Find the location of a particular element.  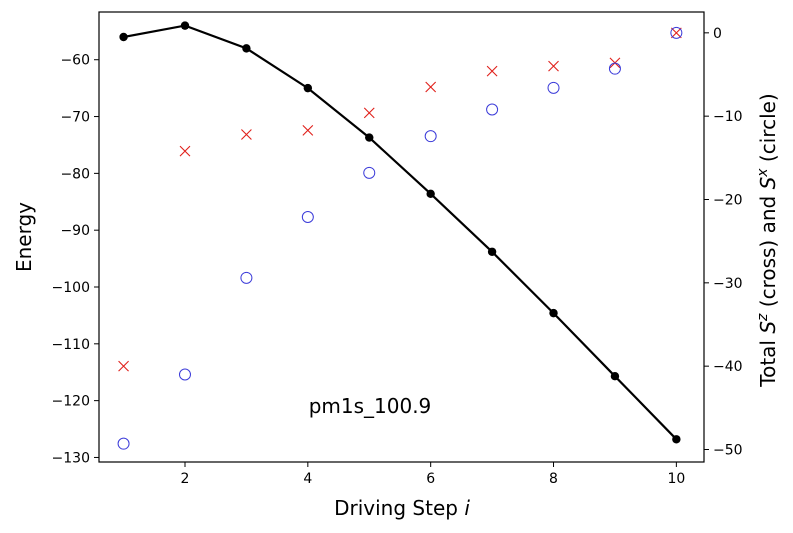

x-tick-label: 6 is located at coordinates (430, 479).